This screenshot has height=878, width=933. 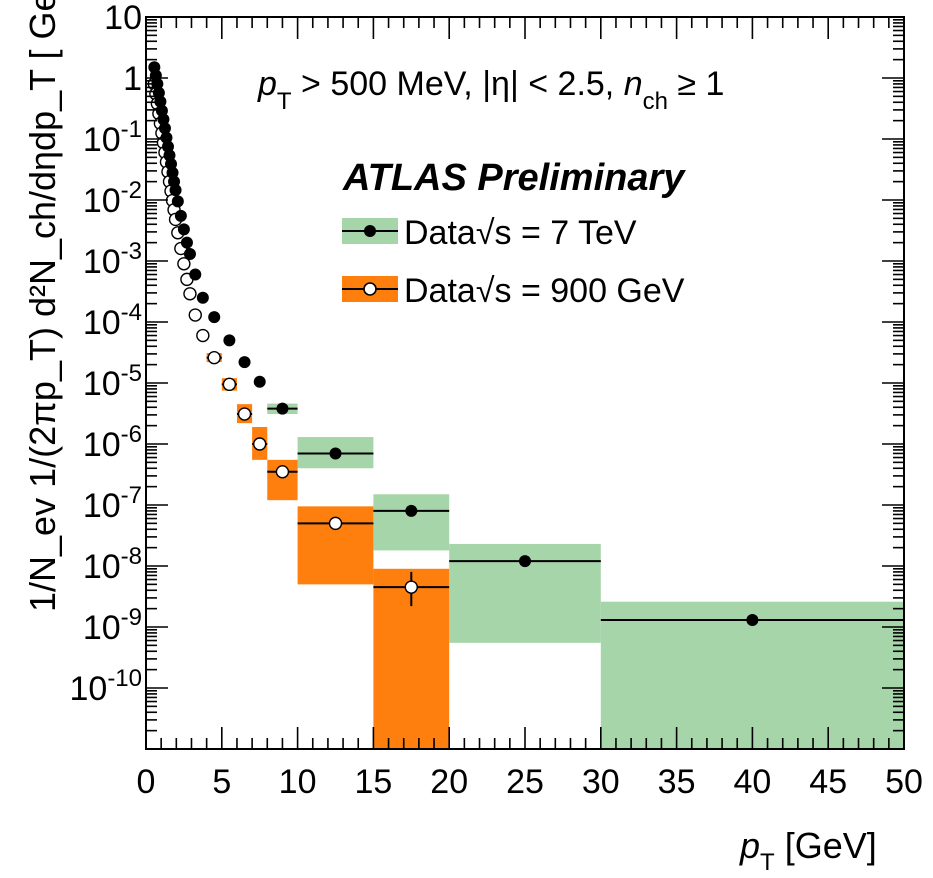 What do you see at coordinates (112, 625) in the screenshot?
I see `y-tick-label-10: 10⁻⁹` at bounding box center [112, 625].